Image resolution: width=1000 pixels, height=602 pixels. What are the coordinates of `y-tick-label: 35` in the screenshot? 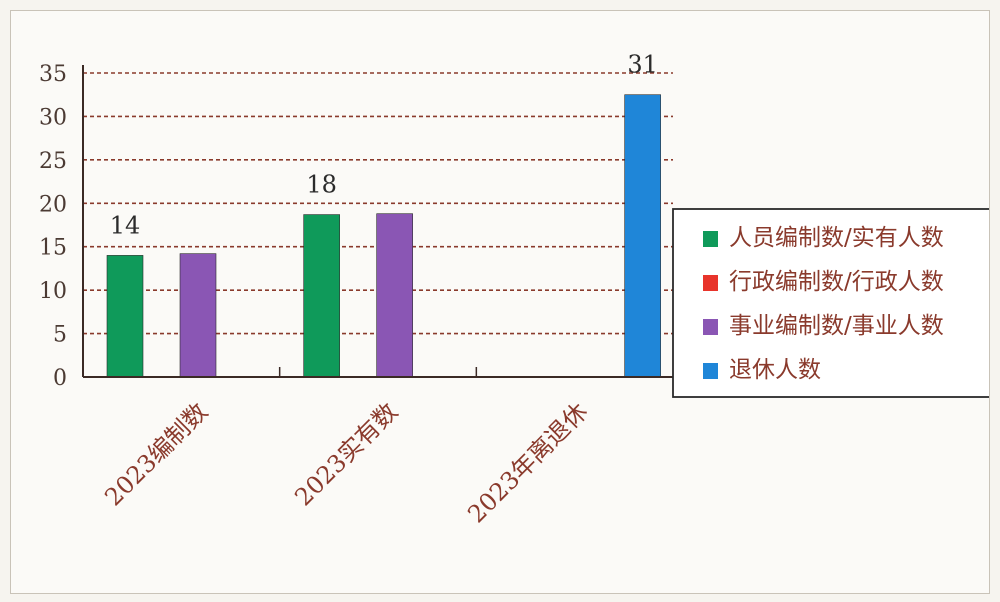 It's located at (53, 74).